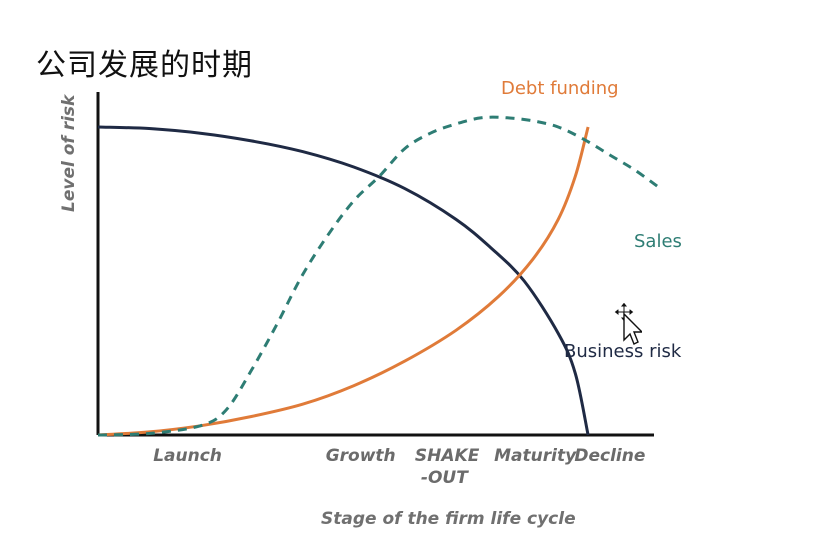 The image size is (832, 552). I want to click on chart-series-labels: Debt funding Sales Business risk, so click(591, 220).